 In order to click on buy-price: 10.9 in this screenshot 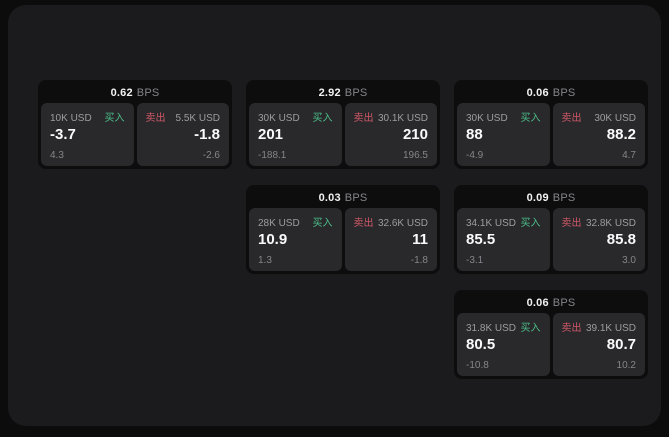, I will do `click(273, 239)`.